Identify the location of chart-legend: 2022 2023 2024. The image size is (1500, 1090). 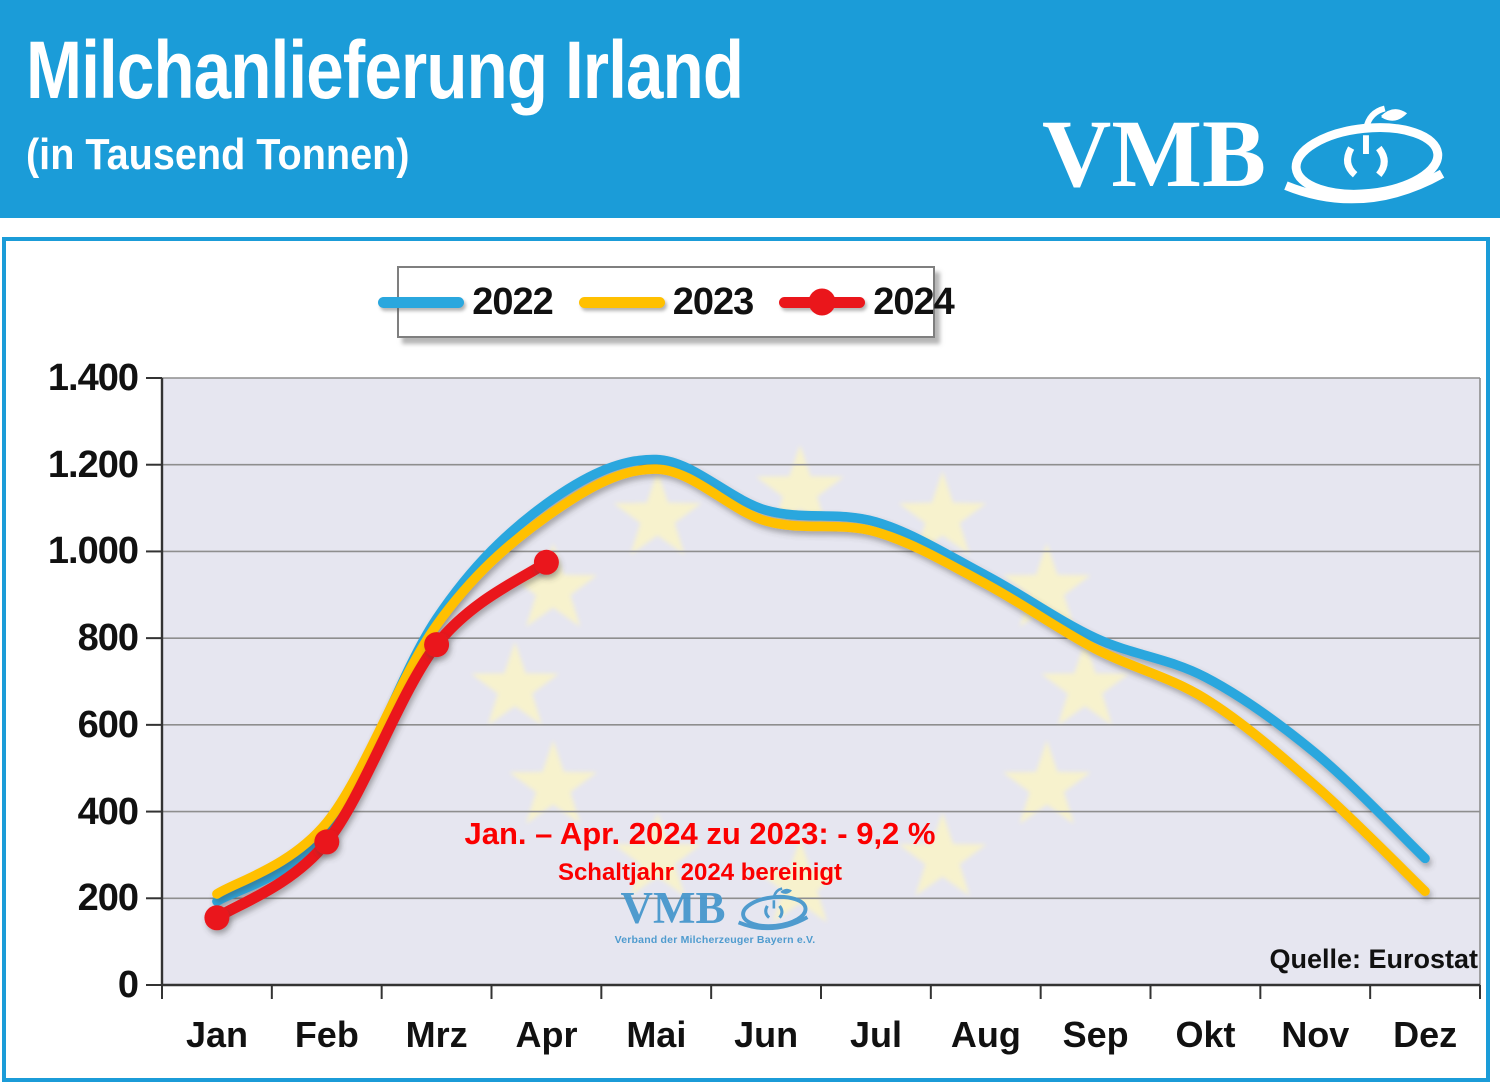
(666, 302).